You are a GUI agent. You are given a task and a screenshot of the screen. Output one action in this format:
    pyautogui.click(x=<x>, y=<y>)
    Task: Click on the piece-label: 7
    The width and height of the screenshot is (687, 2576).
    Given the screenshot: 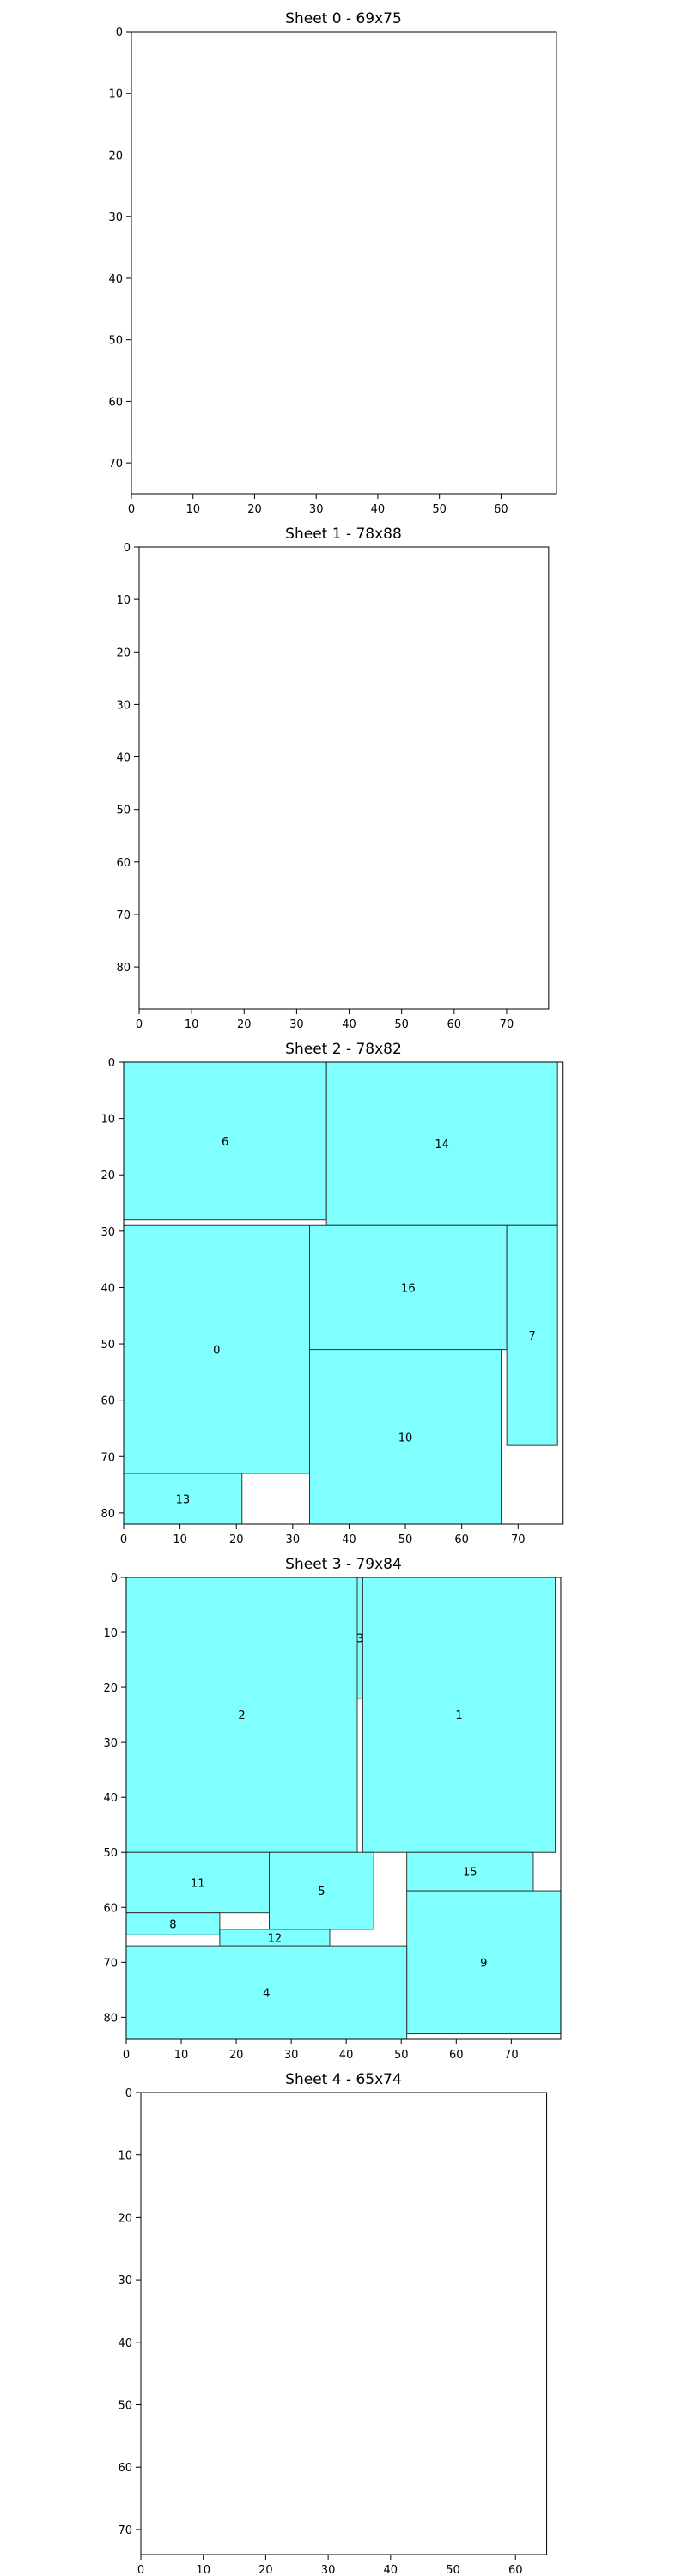 What is the action you would take?
    pyautogui.click(x=532, y=1336)
    